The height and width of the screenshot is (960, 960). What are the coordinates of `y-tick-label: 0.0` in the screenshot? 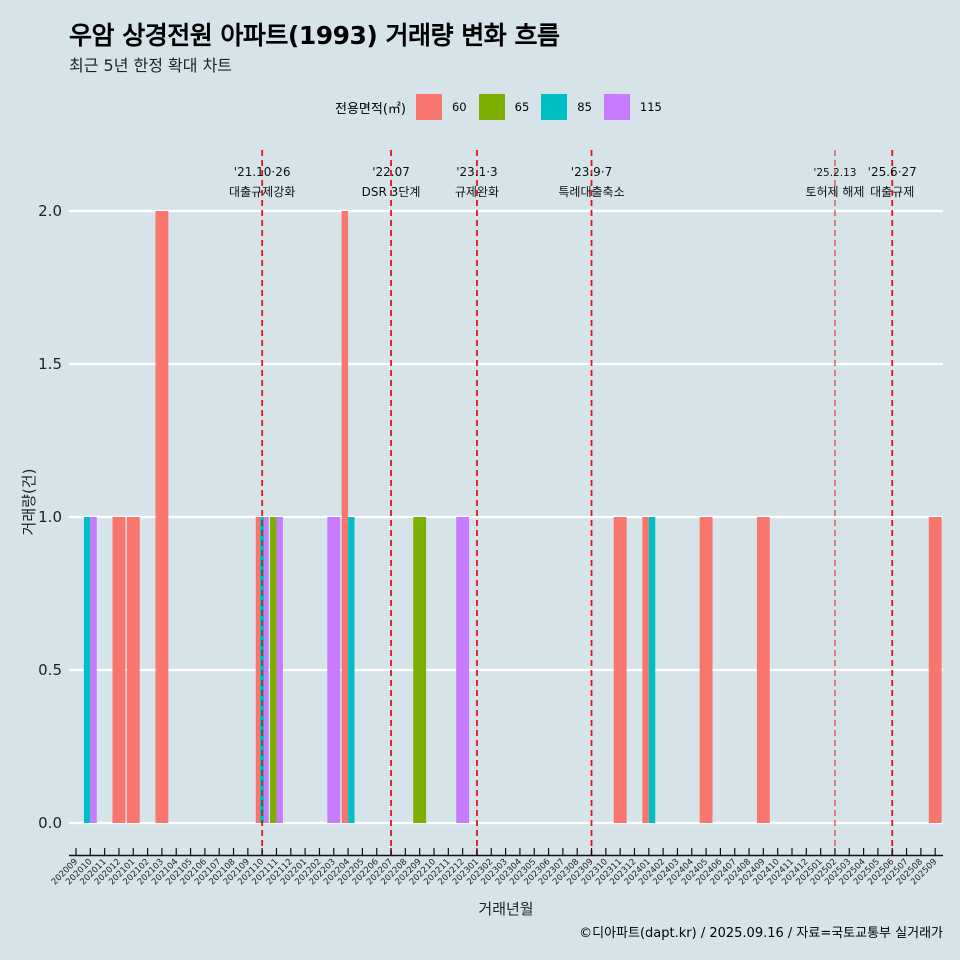 It's located at (50, 823).